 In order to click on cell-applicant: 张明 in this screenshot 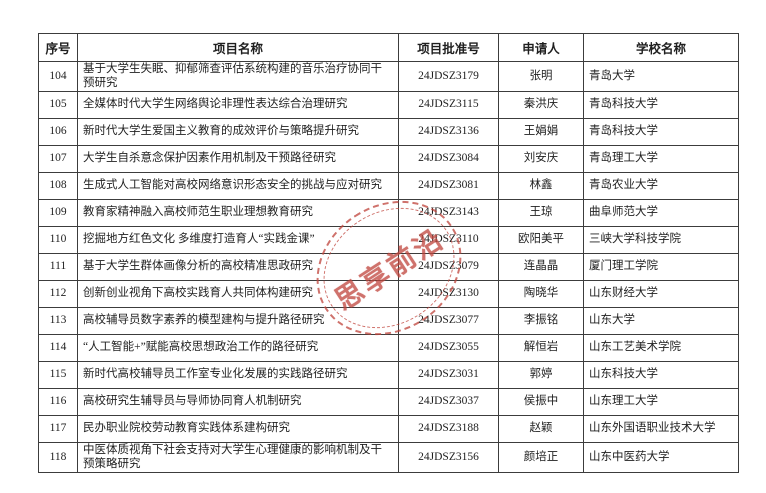, I will do `click(541, 76)`.